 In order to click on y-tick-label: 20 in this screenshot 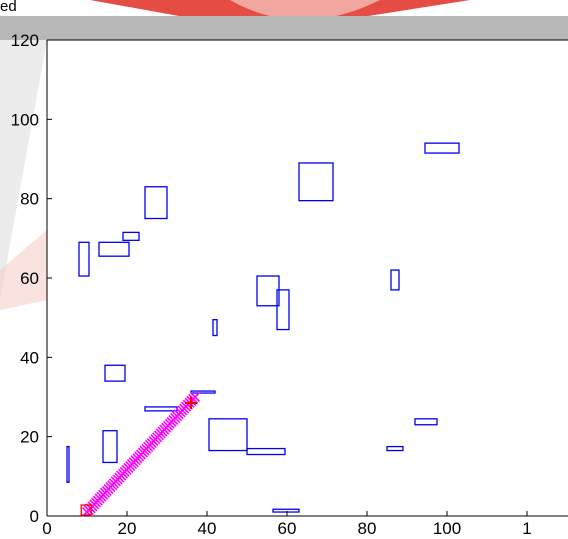, I will do `click(29, 437)`.